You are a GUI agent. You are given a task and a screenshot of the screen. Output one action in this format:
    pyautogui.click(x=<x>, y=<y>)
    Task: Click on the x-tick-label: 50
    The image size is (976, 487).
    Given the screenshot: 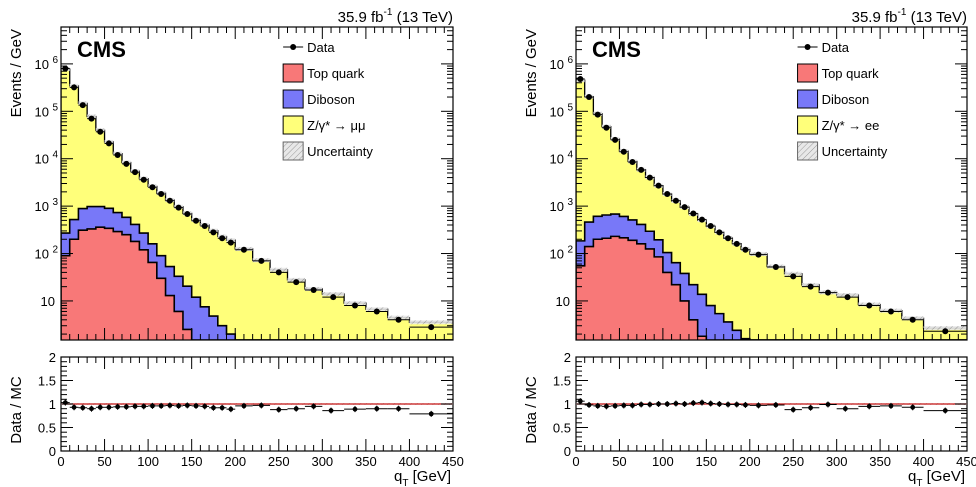 What is the action you would take?
    pyautogui.click(x=104, y=461)
    